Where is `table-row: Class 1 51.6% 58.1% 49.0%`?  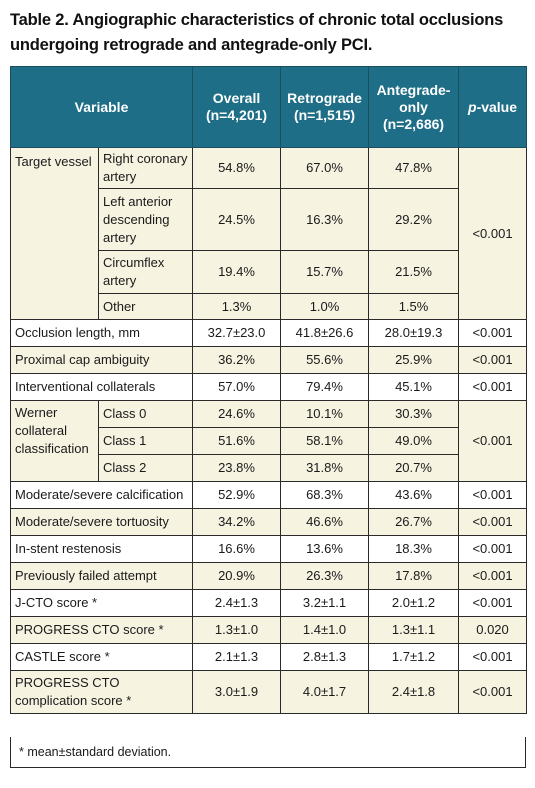
table-row: Class 1 51.6% 58.1% 49.0% is located at coordinates (269, 441).